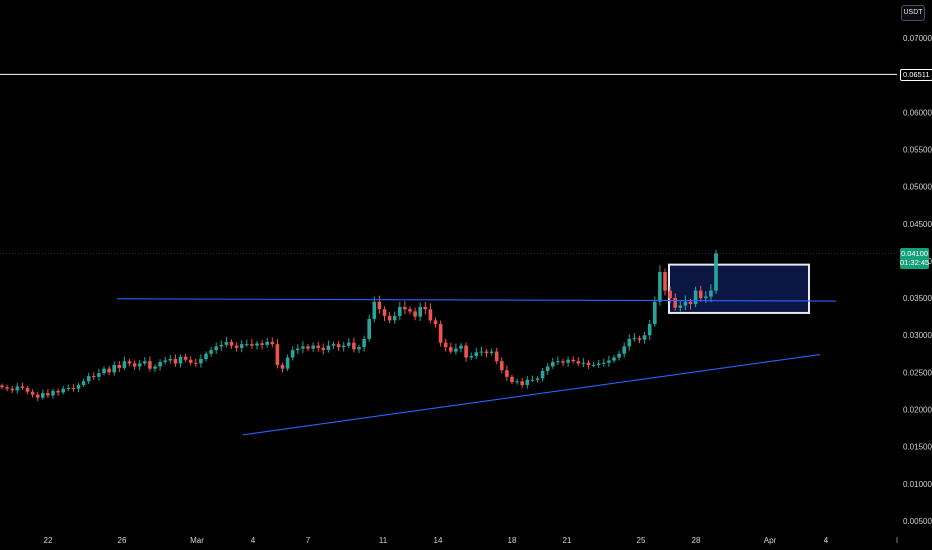 The height and width of the screenshot is (550, 932). I want to click on y-tick-label: 0.02000, so click(917, 410).